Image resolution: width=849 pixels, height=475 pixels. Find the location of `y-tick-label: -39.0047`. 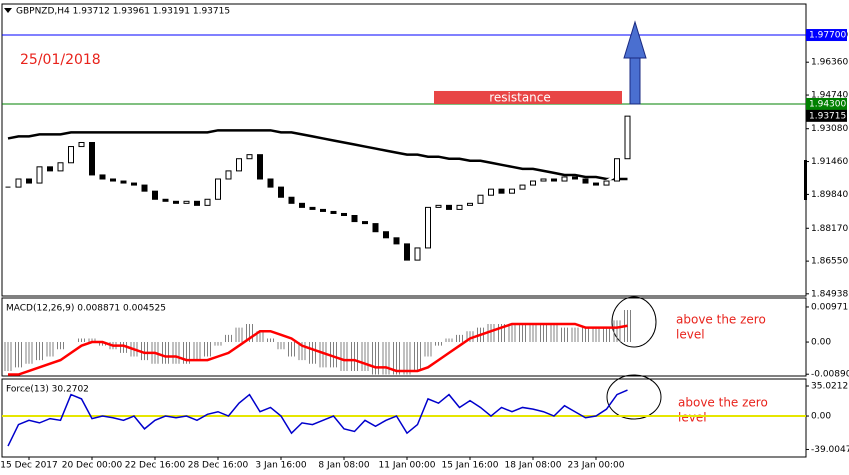

y-tick-label: -39.0047 is located at coordinates (830, 450).